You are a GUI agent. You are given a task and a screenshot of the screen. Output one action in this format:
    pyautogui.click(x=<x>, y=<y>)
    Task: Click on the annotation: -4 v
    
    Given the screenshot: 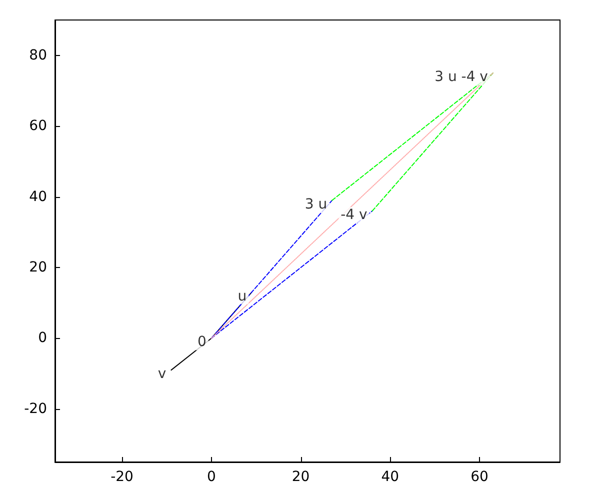 What is the action you would take?
    pyautogui.click(x=354, y=214)
    